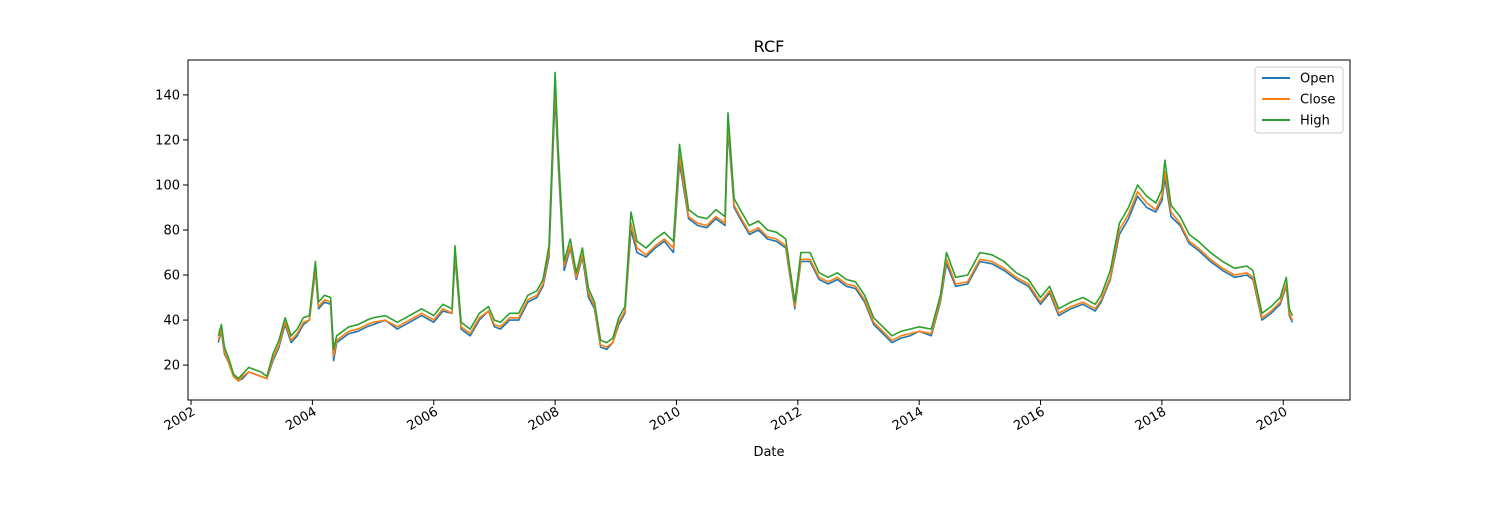 Image resolution: width=1500 pixels, height=505 pixels. What do you see at coordinates (787, 419) in the screenshot?
I see `x-tick-label: 2012` at bounding box center [787, 419].